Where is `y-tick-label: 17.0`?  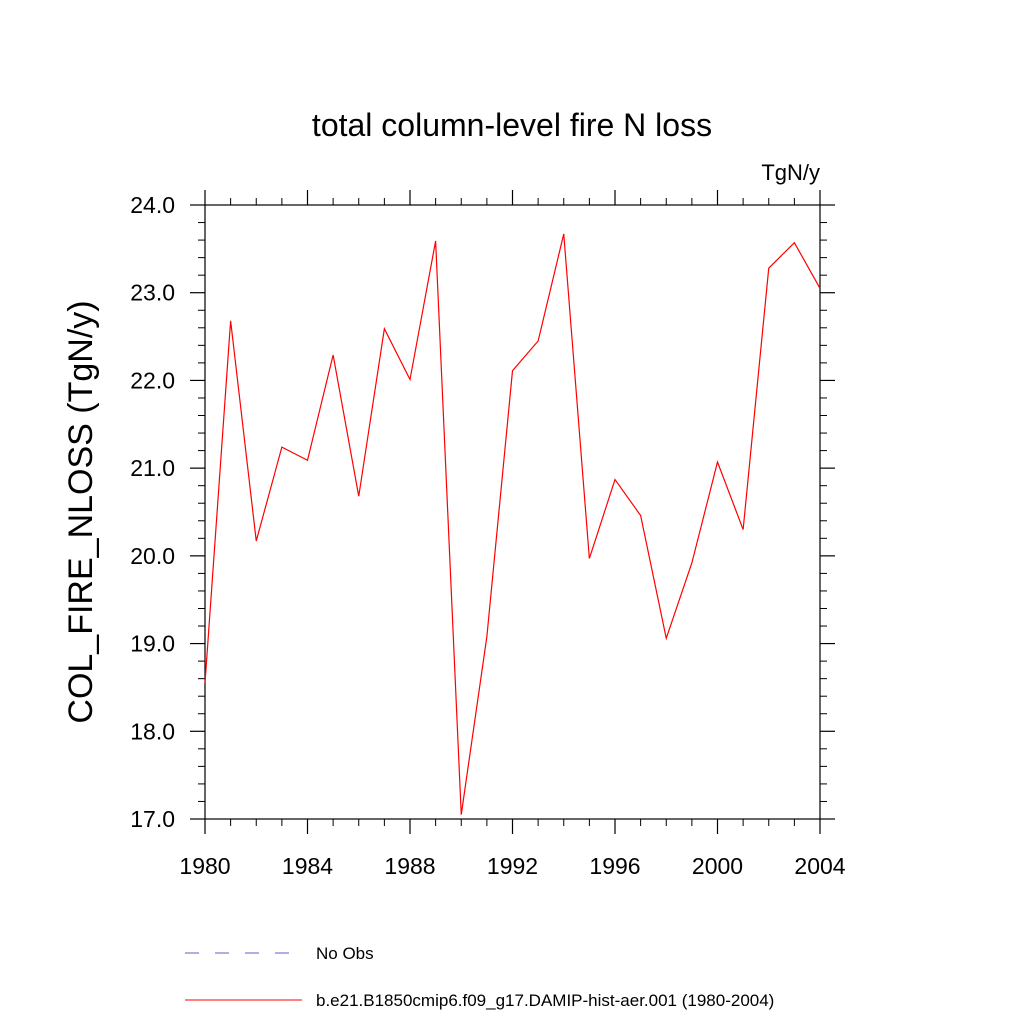
y-tick-label: 17.0 is located at coordinates (152, 819).